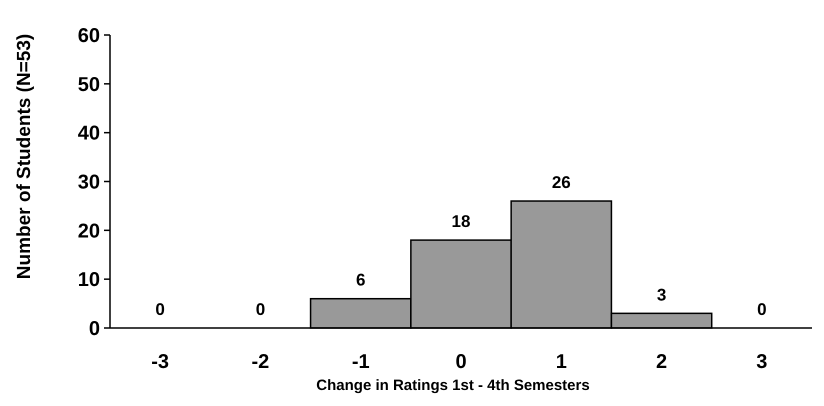 This screenshot has height=406, width=824. I want to click on y-axis-title: Number of Students (N=53), so click(24, 157).